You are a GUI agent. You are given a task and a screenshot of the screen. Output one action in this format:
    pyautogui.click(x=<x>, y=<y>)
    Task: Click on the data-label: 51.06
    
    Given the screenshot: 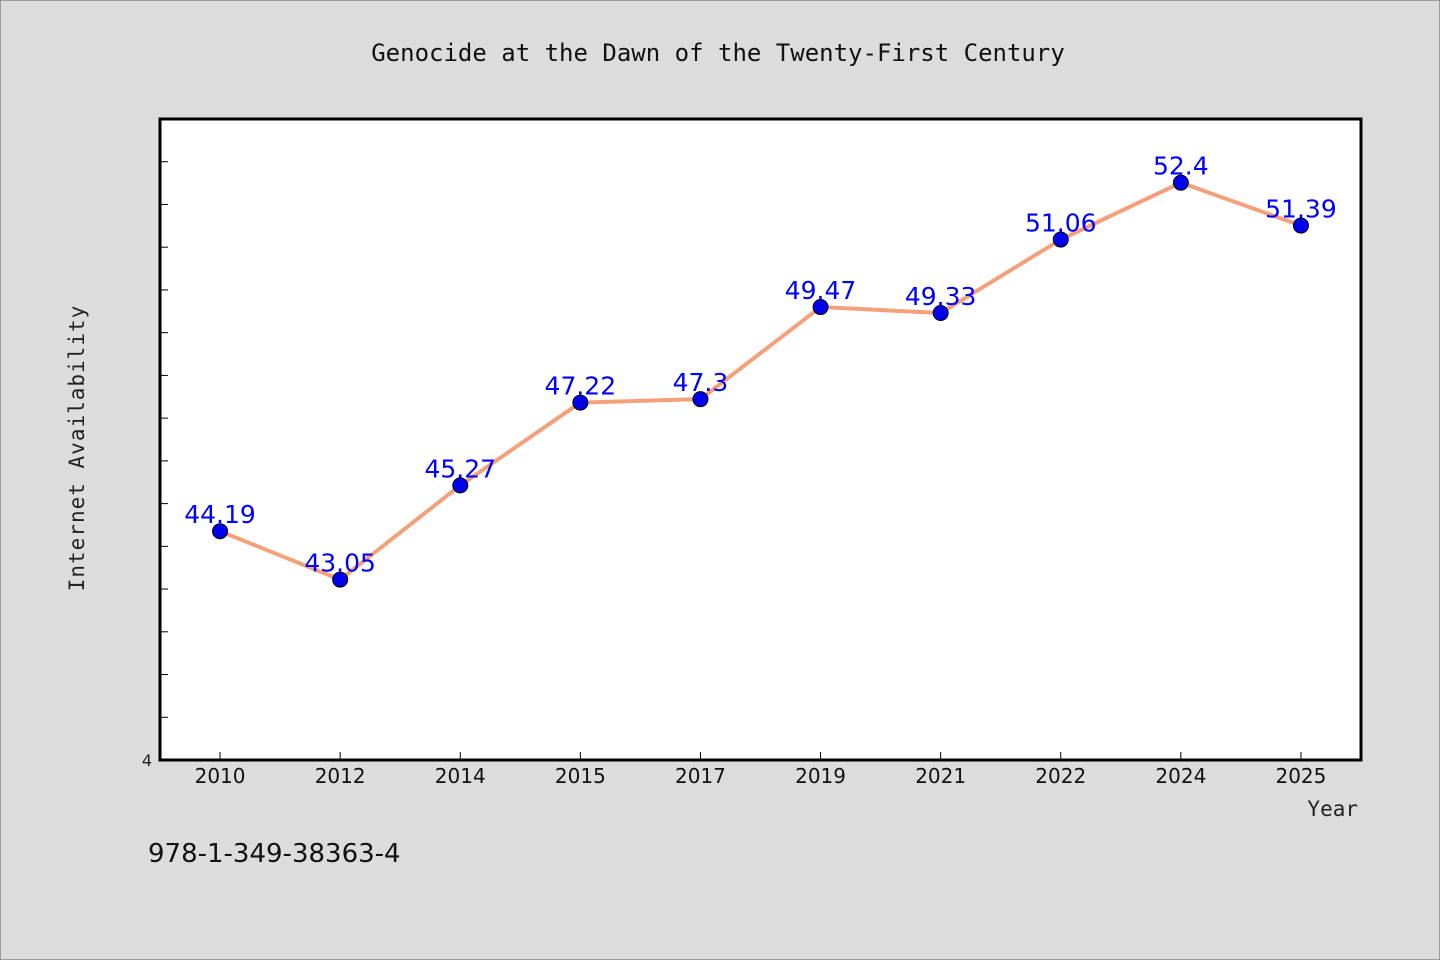 What is the action you would take?
    pyautogui.click(x=1061, y=223)
    